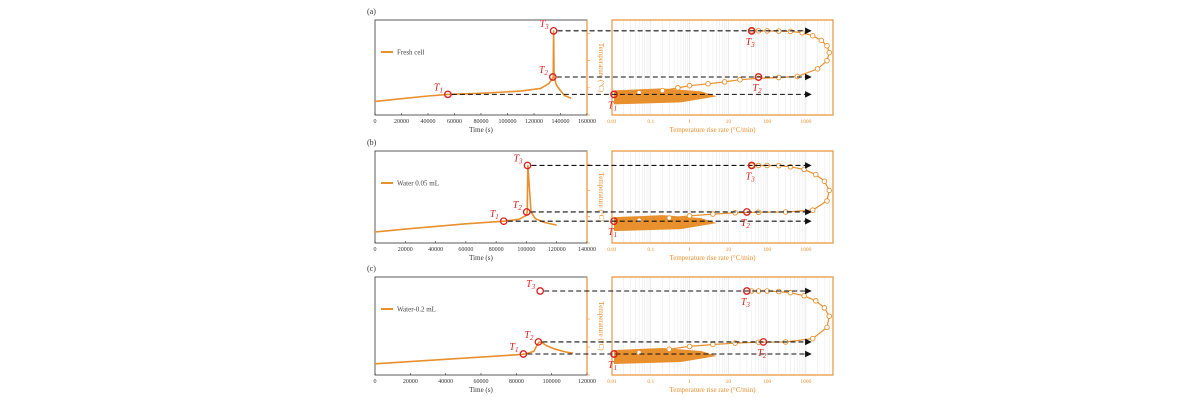  Describe the element at coordinates (587, 122) in the screenshot. I see `x-tick-label: 160000` at that location.